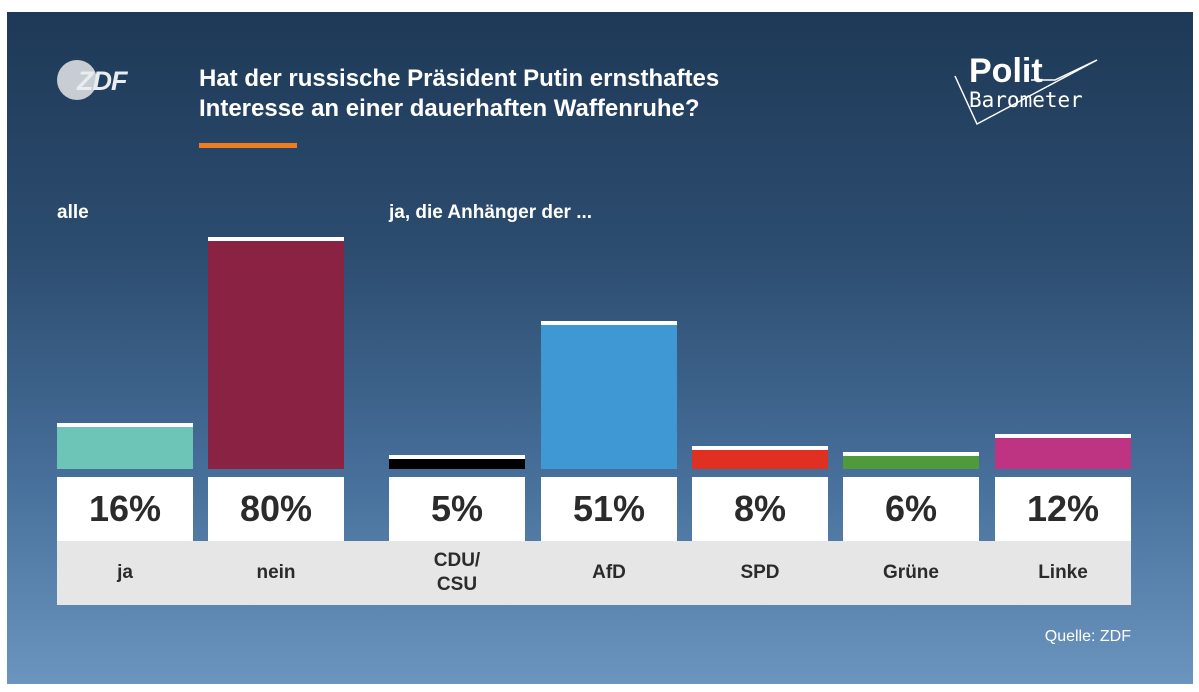 The height and width of the screenshot is (692, 1199). What do you see at coordinates (609, 572) in the screenshot?
I see `category-label-afd: AfD` at bounding box center [609, 572].